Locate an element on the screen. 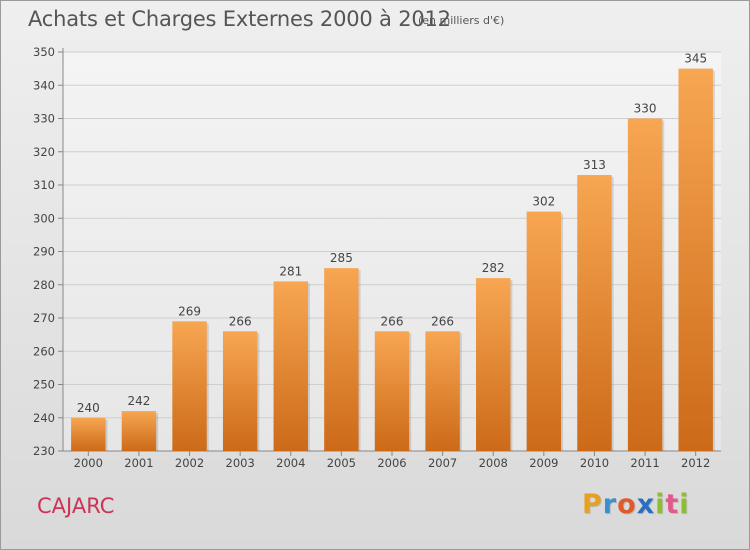  data-label: 302 is located at coordinates (543, 202).